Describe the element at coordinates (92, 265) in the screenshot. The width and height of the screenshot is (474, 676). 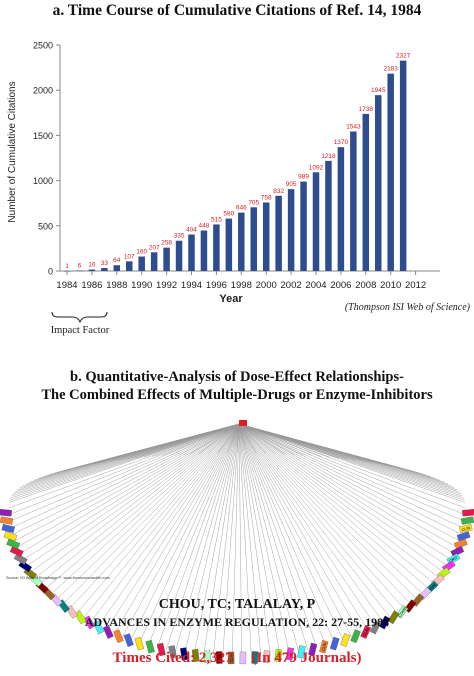
I see `bar-value-label: 16` at that location.